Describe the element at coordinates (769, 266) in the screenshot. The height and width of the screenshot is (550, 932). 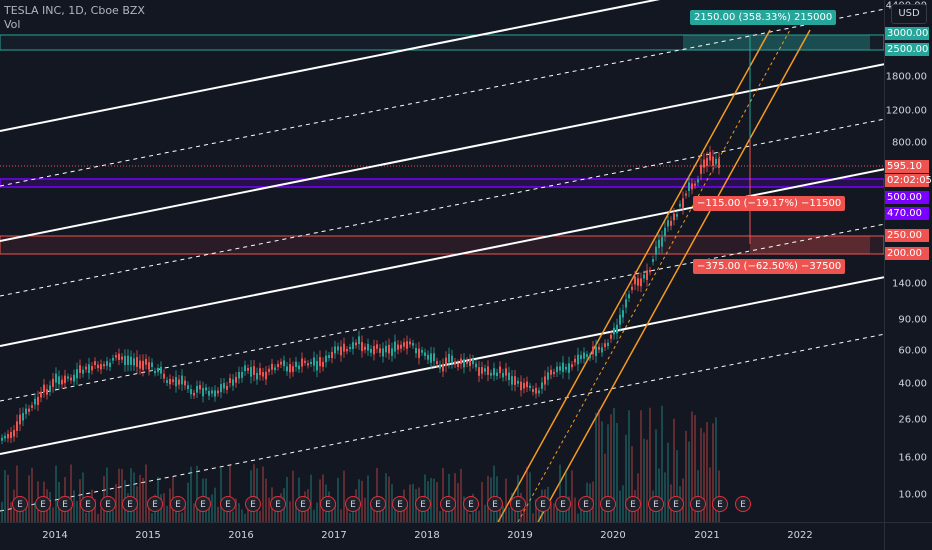
I see `measure-label-down-2: −375.00 (−62.50%) −37500` at that location.